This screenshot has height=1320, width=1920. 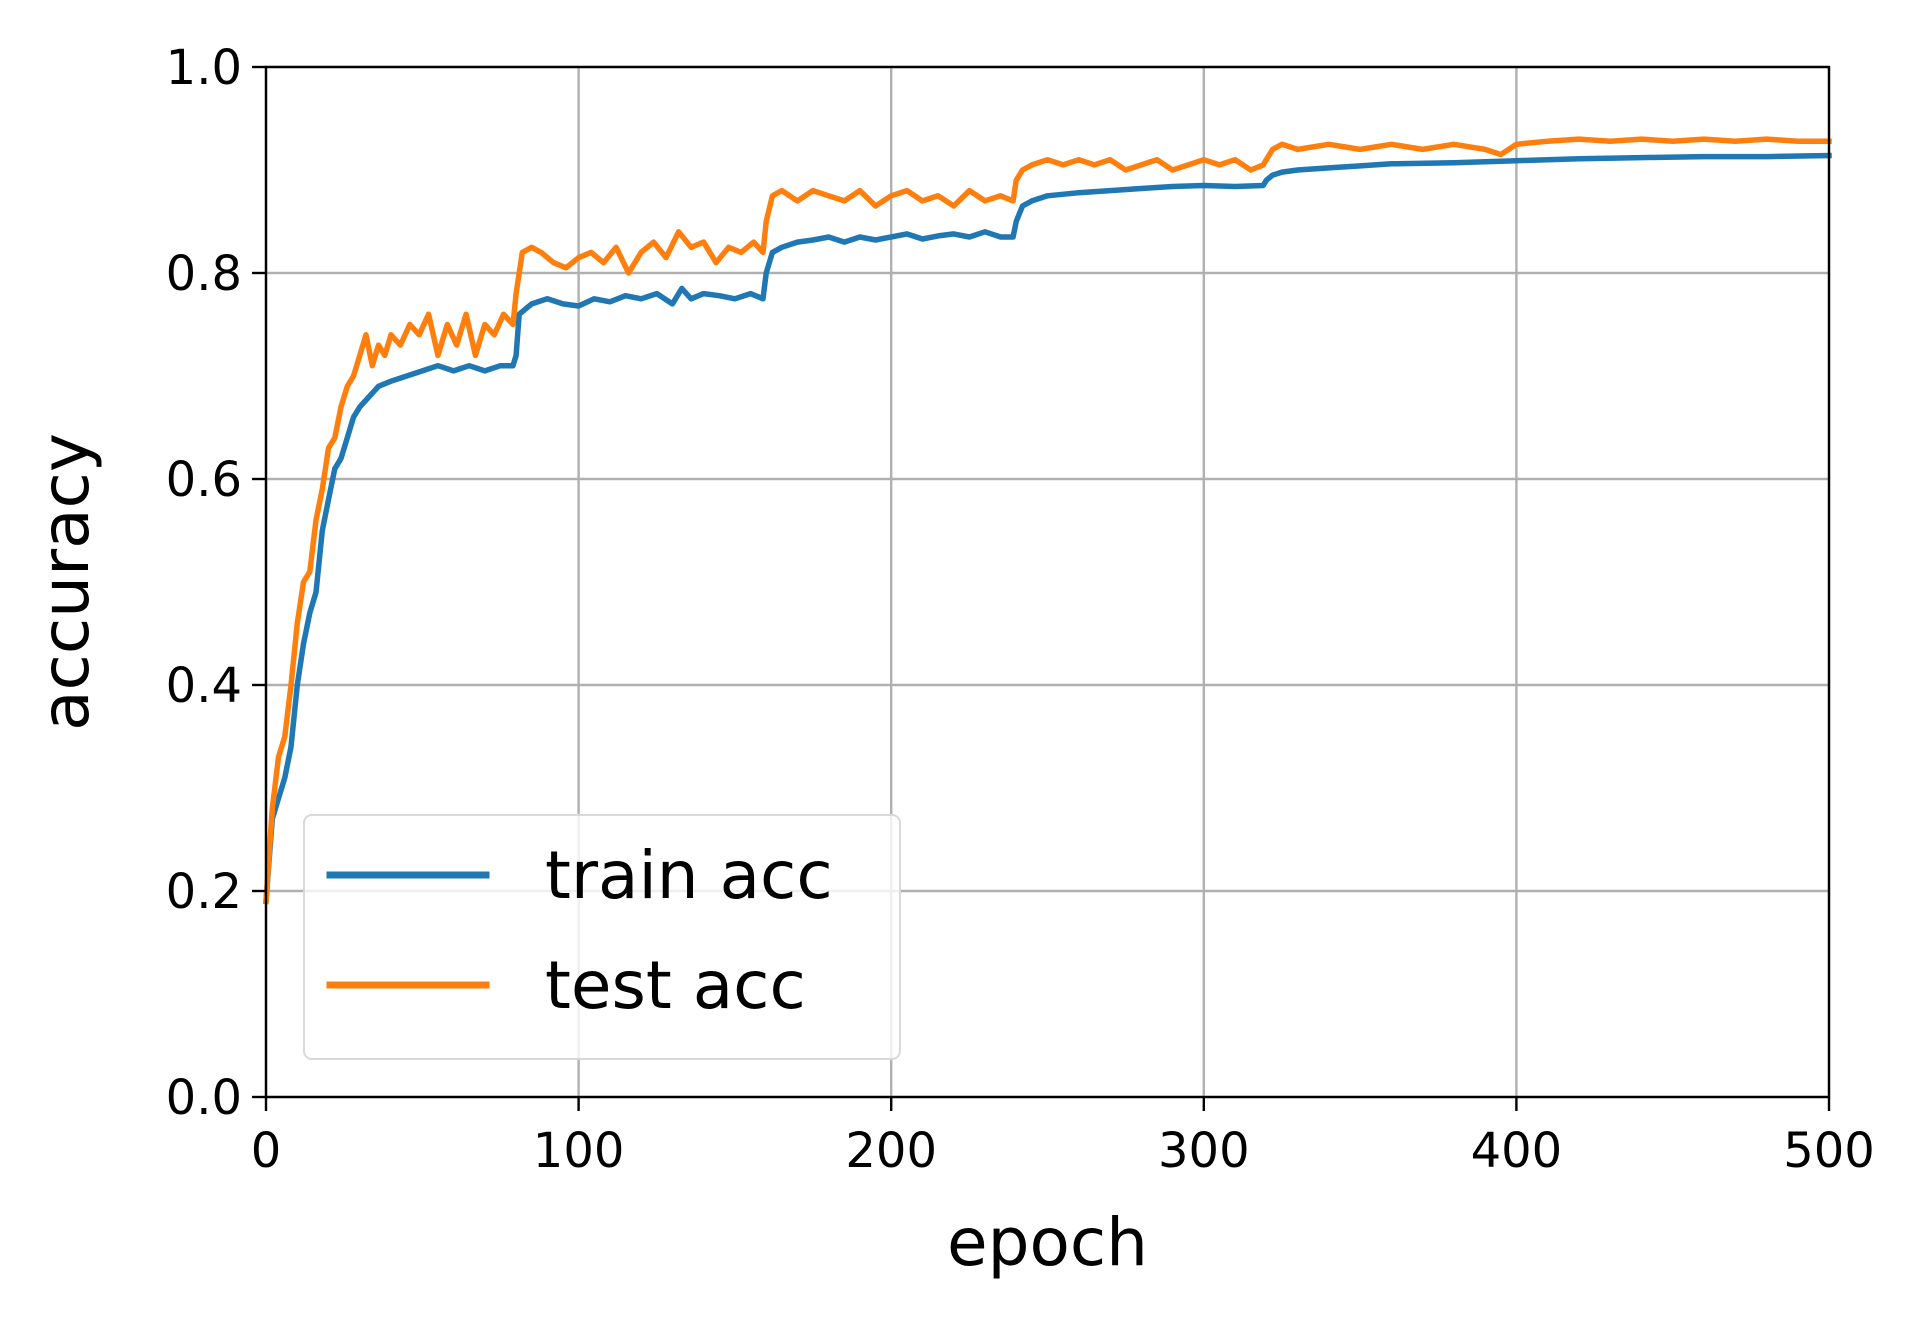 What do you see at coordinates (1047, 1242) in the screenshot?
I see `x-axis-label: epoch` at bounding box center [1047, 1242].